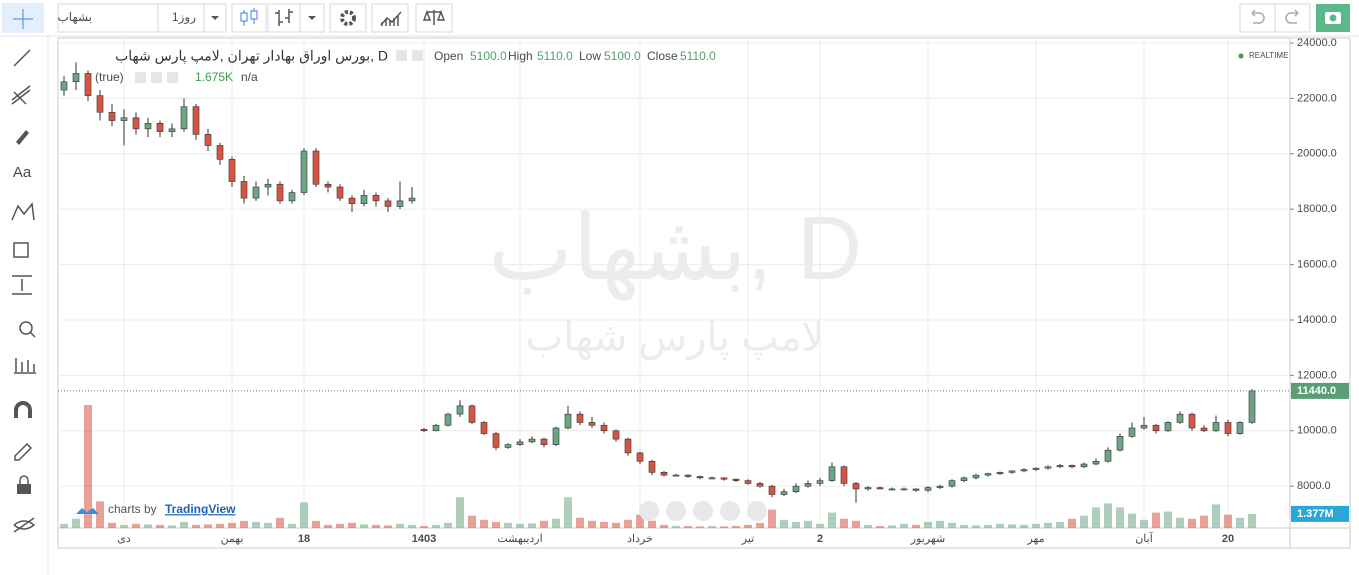 This screenshot has height=575, width=1359. I want to click on lock-draw-tool, so click(23, 451).